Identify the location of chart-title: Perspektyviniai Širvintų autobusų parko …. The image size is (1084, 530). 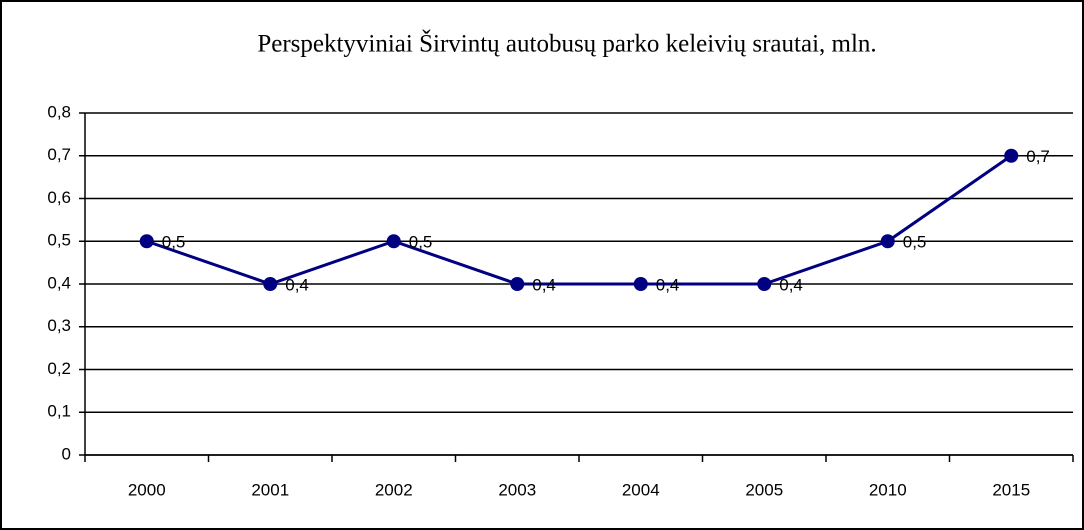
(566, 43).